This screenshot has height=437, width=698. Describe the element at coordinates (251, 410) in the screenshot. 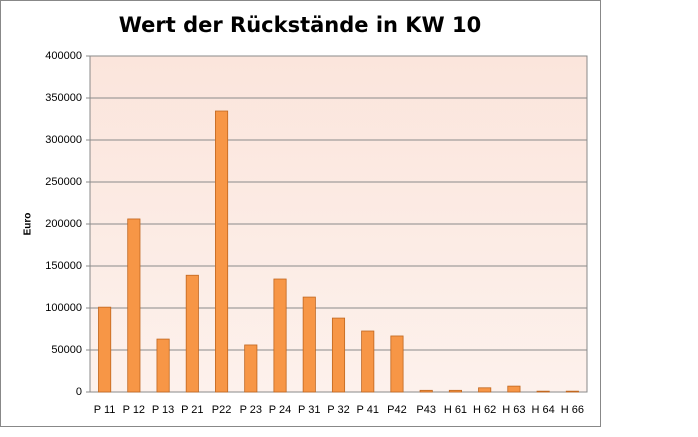

I see `x-tick-label: P 23` at that location.